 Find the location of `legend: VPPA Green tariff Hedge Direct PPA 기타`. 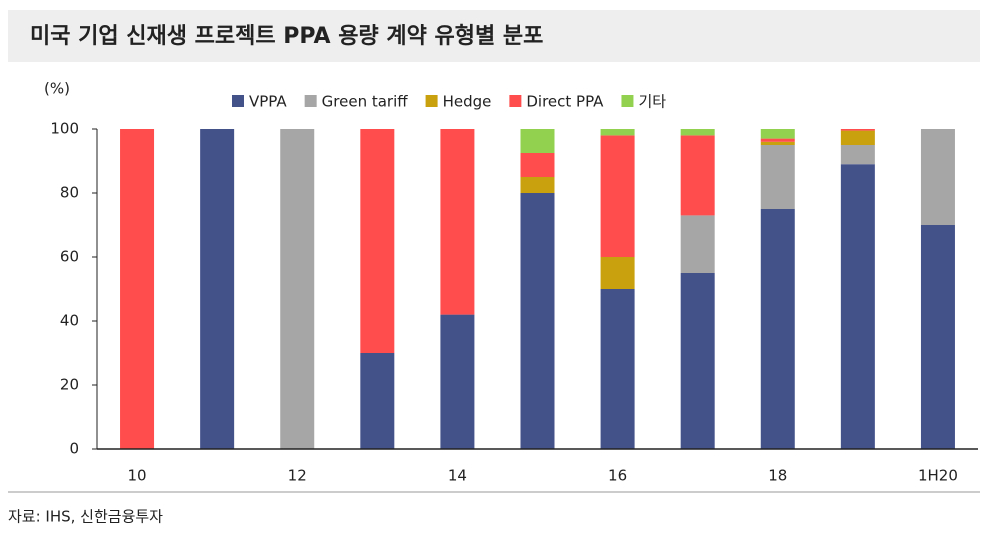

legend: VPPA Green tariff Hedge Direct PPA 기타 is located at coordinates (449, 102).